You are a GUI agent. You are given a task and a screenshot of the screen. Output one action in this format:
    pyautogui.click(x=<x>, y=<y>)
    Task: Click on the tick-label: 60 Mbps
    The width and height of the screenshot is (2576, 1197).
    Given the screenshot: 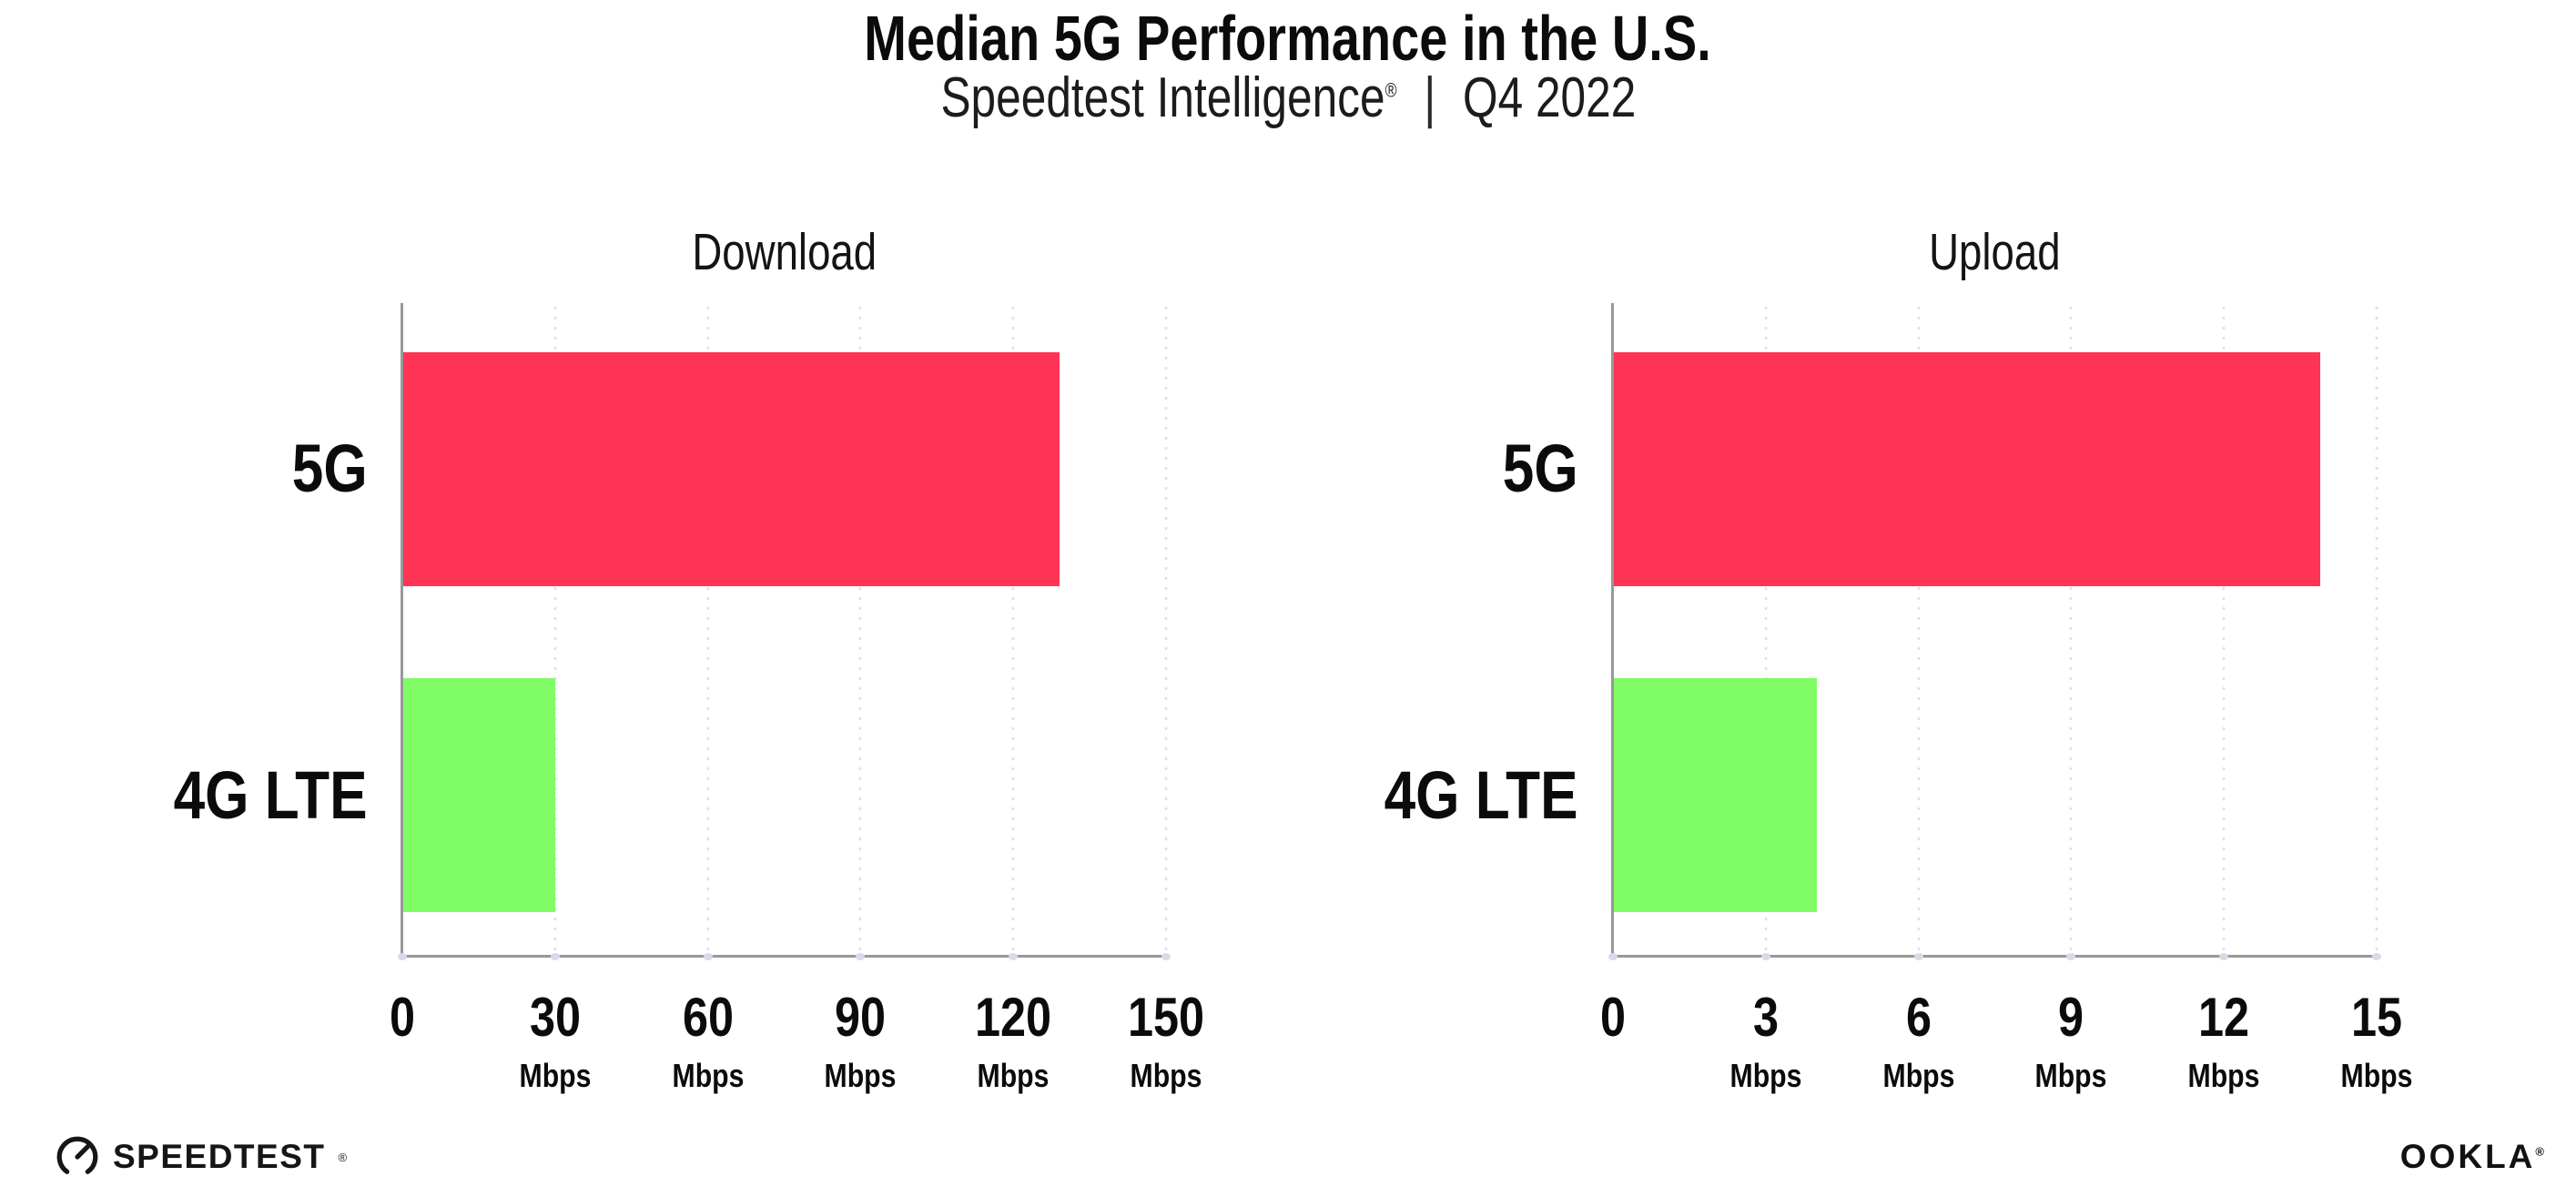 What is the action you would take?
    pyautogui.click(x=708, y=1040)
    